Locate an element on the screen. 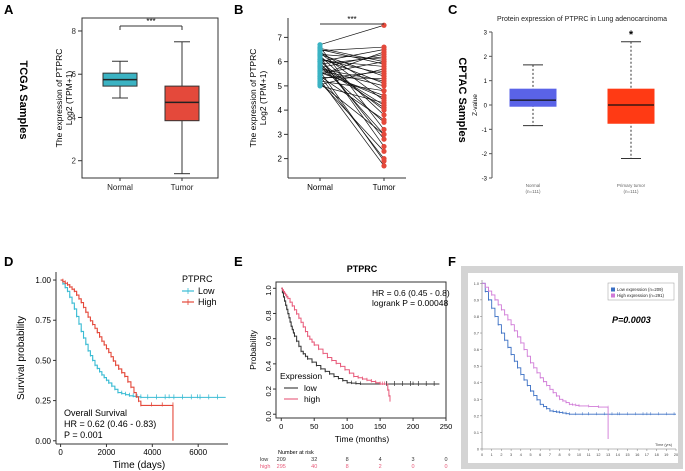 The width and height of the screenshot is (685, 471). x-tick-label: 7 is located at coordinates (550, 455).